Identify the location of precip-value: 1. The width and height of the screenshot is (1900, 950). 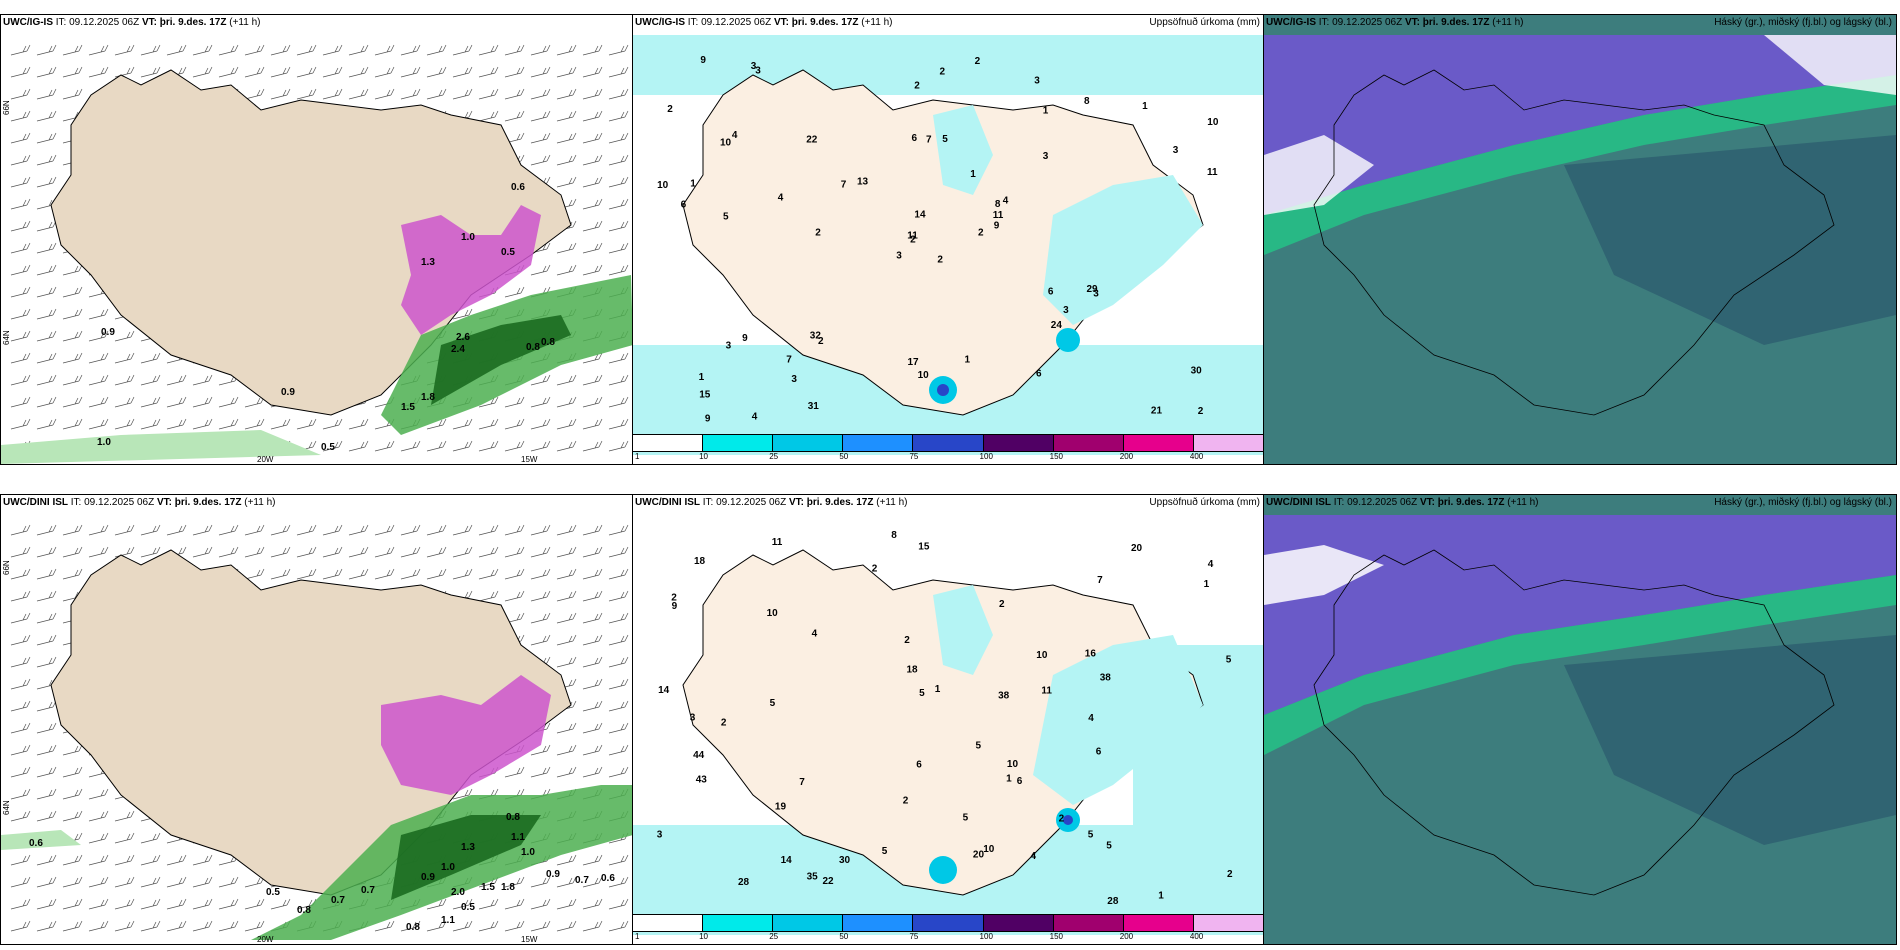
(1207, 584).